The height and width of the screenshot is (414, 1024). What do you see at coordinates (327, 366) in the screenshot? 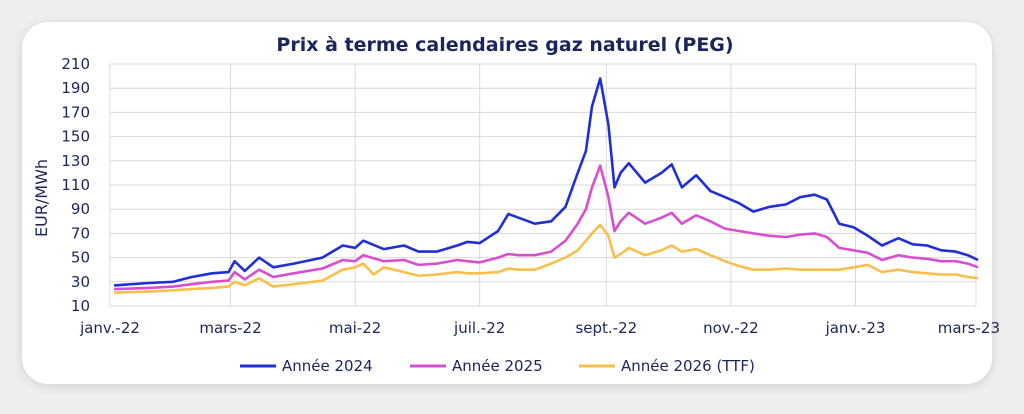
I see `legend-label-1: Année 2024` at bounding box center [327, 366].